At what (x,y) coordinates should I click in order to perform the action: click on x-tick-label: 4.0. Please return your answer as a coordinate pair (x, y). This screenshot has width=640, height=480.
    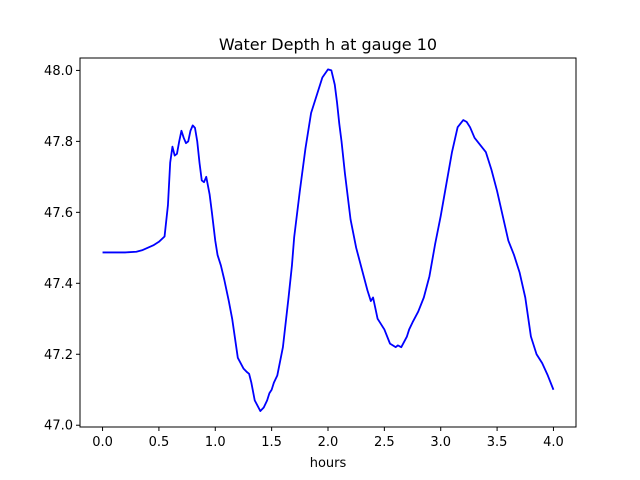
    Looking at the image, I should click on (553, 442).